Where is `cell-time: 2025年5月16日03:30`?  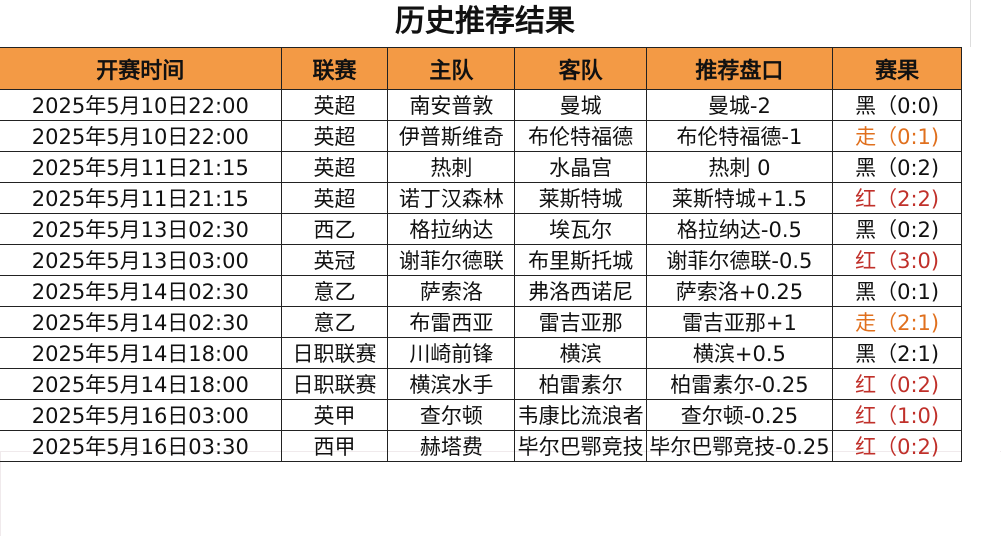
cell-time: 2025年5月16日03:30 is located at coordinates (141, 446).